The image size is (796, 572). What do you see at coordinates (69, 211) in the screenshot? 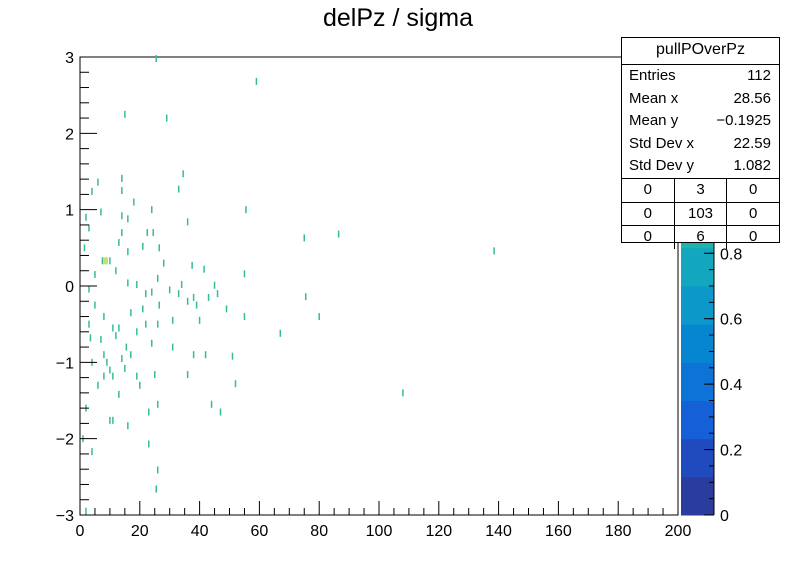
I see `y-tick-label: 1` at bounding box center [69, 211].